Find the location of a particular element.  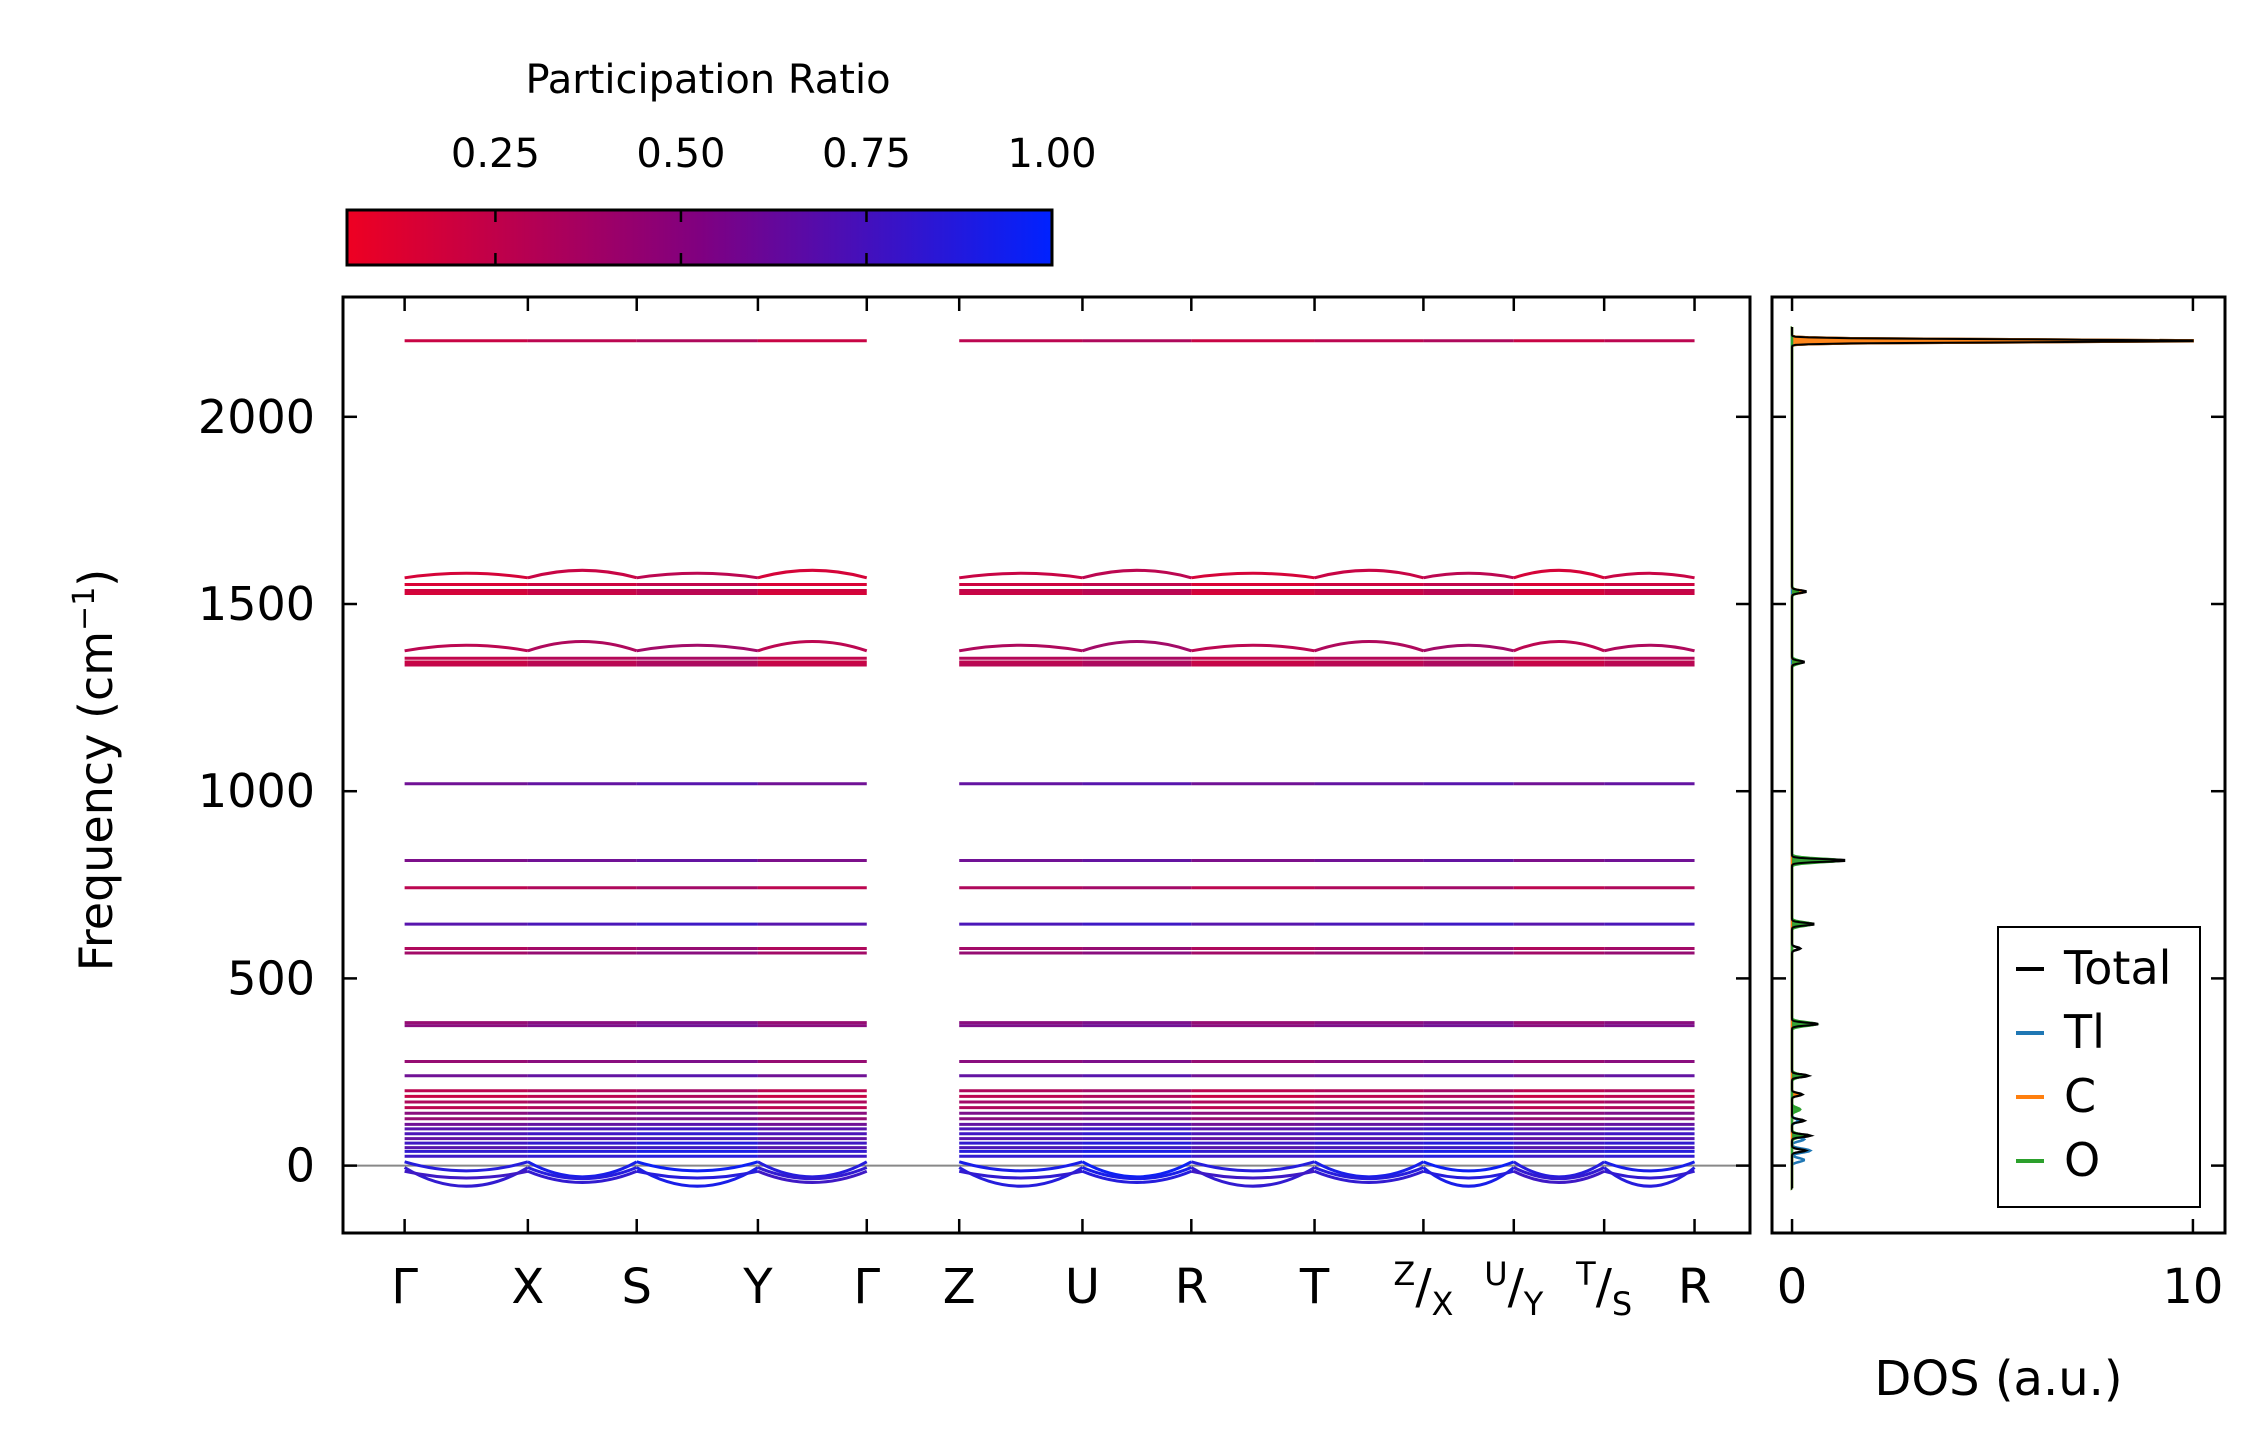

colorbar: Participation Ratio 0.25 0.50 0.75 1.00 is located at coordinates (721, 162).